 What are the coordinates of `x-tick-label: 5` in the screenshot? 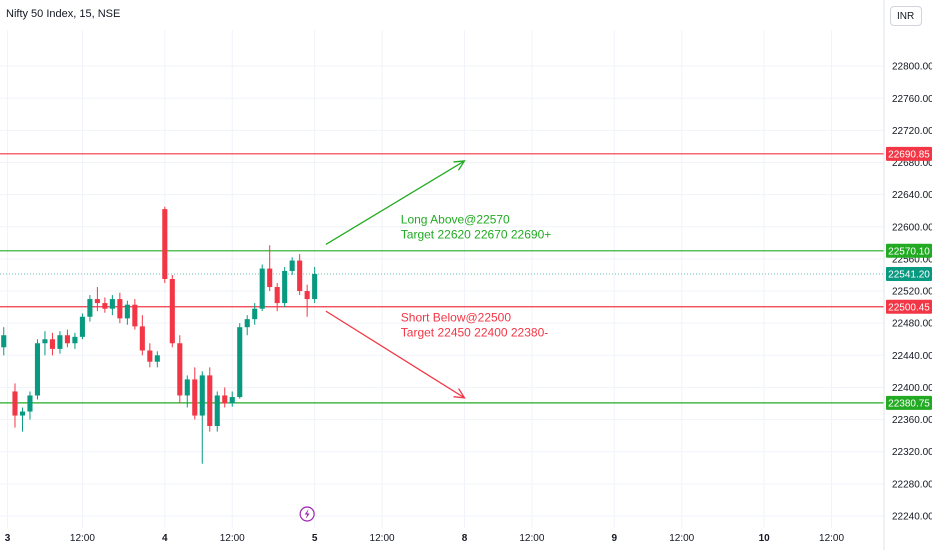 It's located at (315, 538).